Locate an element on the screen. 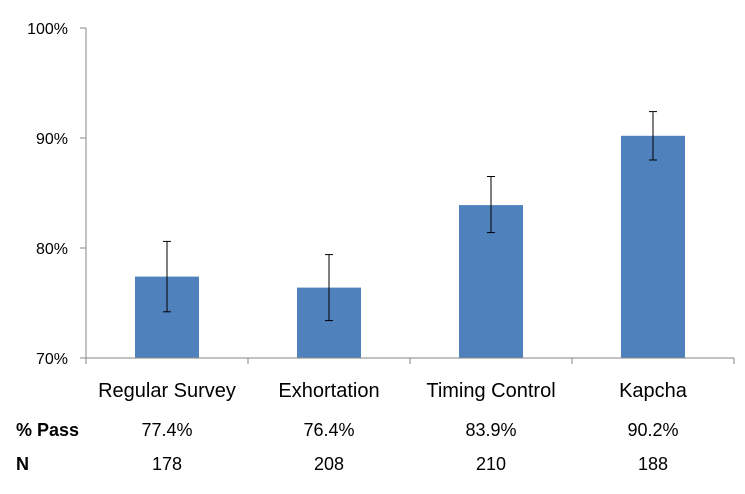 The image size is (745, 494). y-tick-label: 90% is located at coordinates (52, 139).